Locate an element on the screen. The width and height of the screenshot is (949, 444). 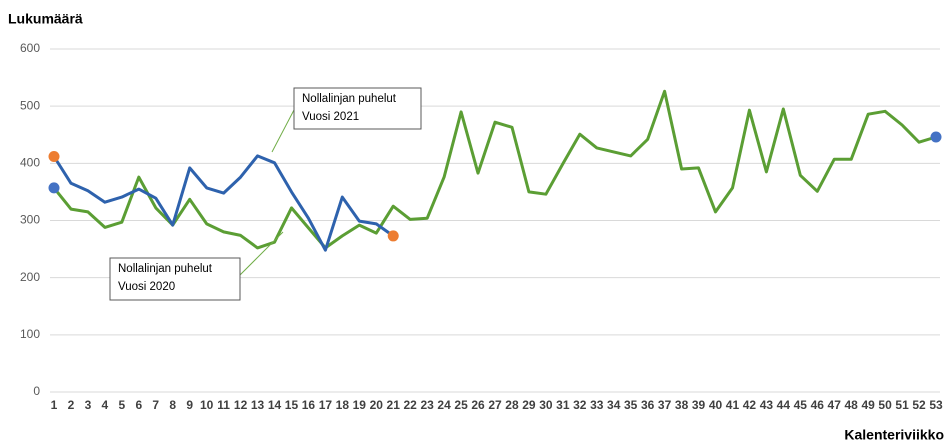
x-tick-label: 9 is located at coordinates (189, 405).